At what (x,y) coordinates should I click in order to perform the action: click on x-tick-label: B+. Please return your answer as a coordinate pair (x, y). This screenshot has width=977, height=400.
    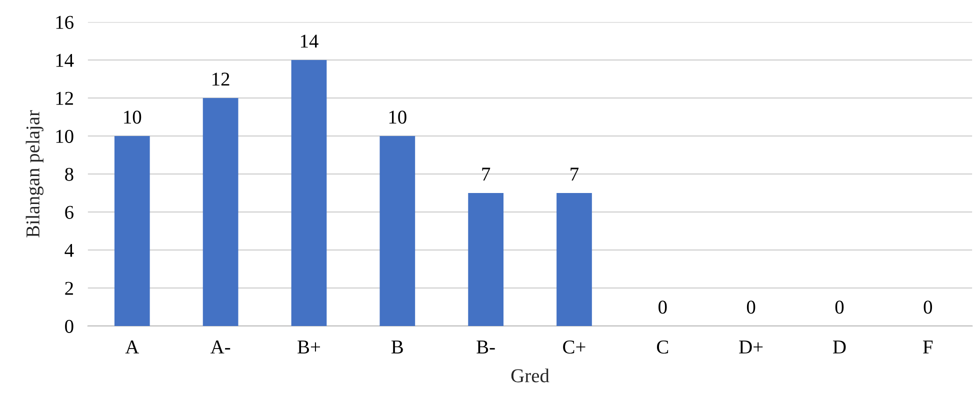
    Looking at the image, I should click on (309, 347).